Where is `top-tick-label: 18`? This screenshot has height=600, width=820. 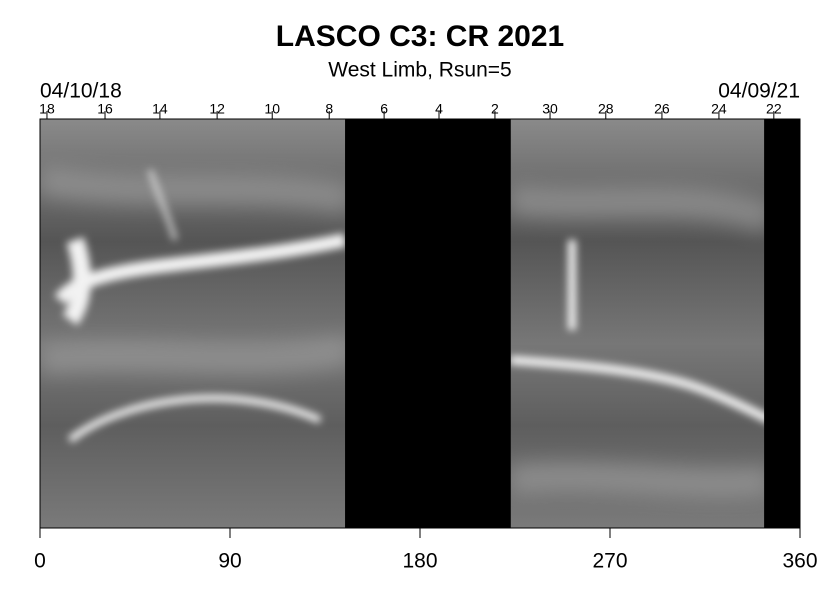 top-tick-label: 18 is located at coordinates (47, 109).